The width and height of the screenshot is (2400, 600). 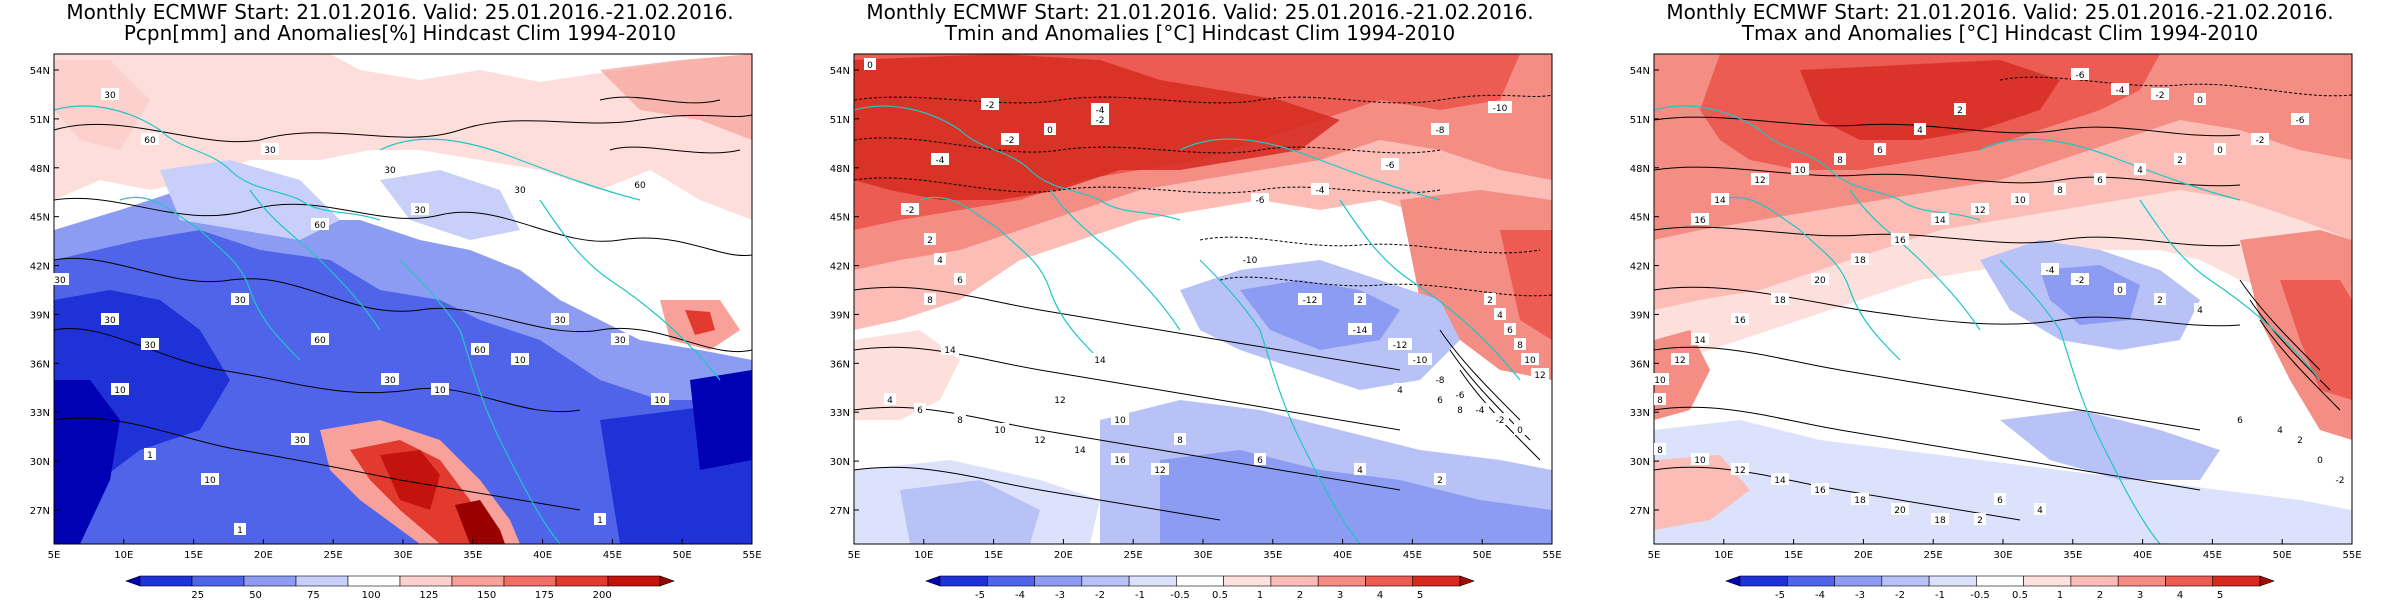 I want to click on latitude-label: 39N, so click(x=40, y=315).